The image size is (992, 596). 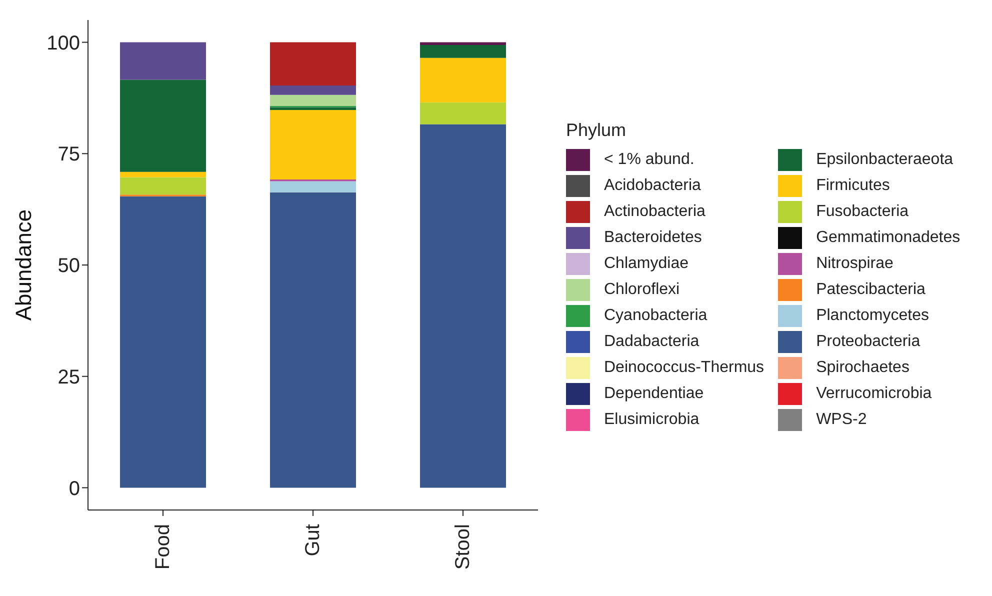 What do you see at coordinates (23, 265) in the screenshot?
I see `y-axis-title: Abundance` at bounding box center [23, 265].